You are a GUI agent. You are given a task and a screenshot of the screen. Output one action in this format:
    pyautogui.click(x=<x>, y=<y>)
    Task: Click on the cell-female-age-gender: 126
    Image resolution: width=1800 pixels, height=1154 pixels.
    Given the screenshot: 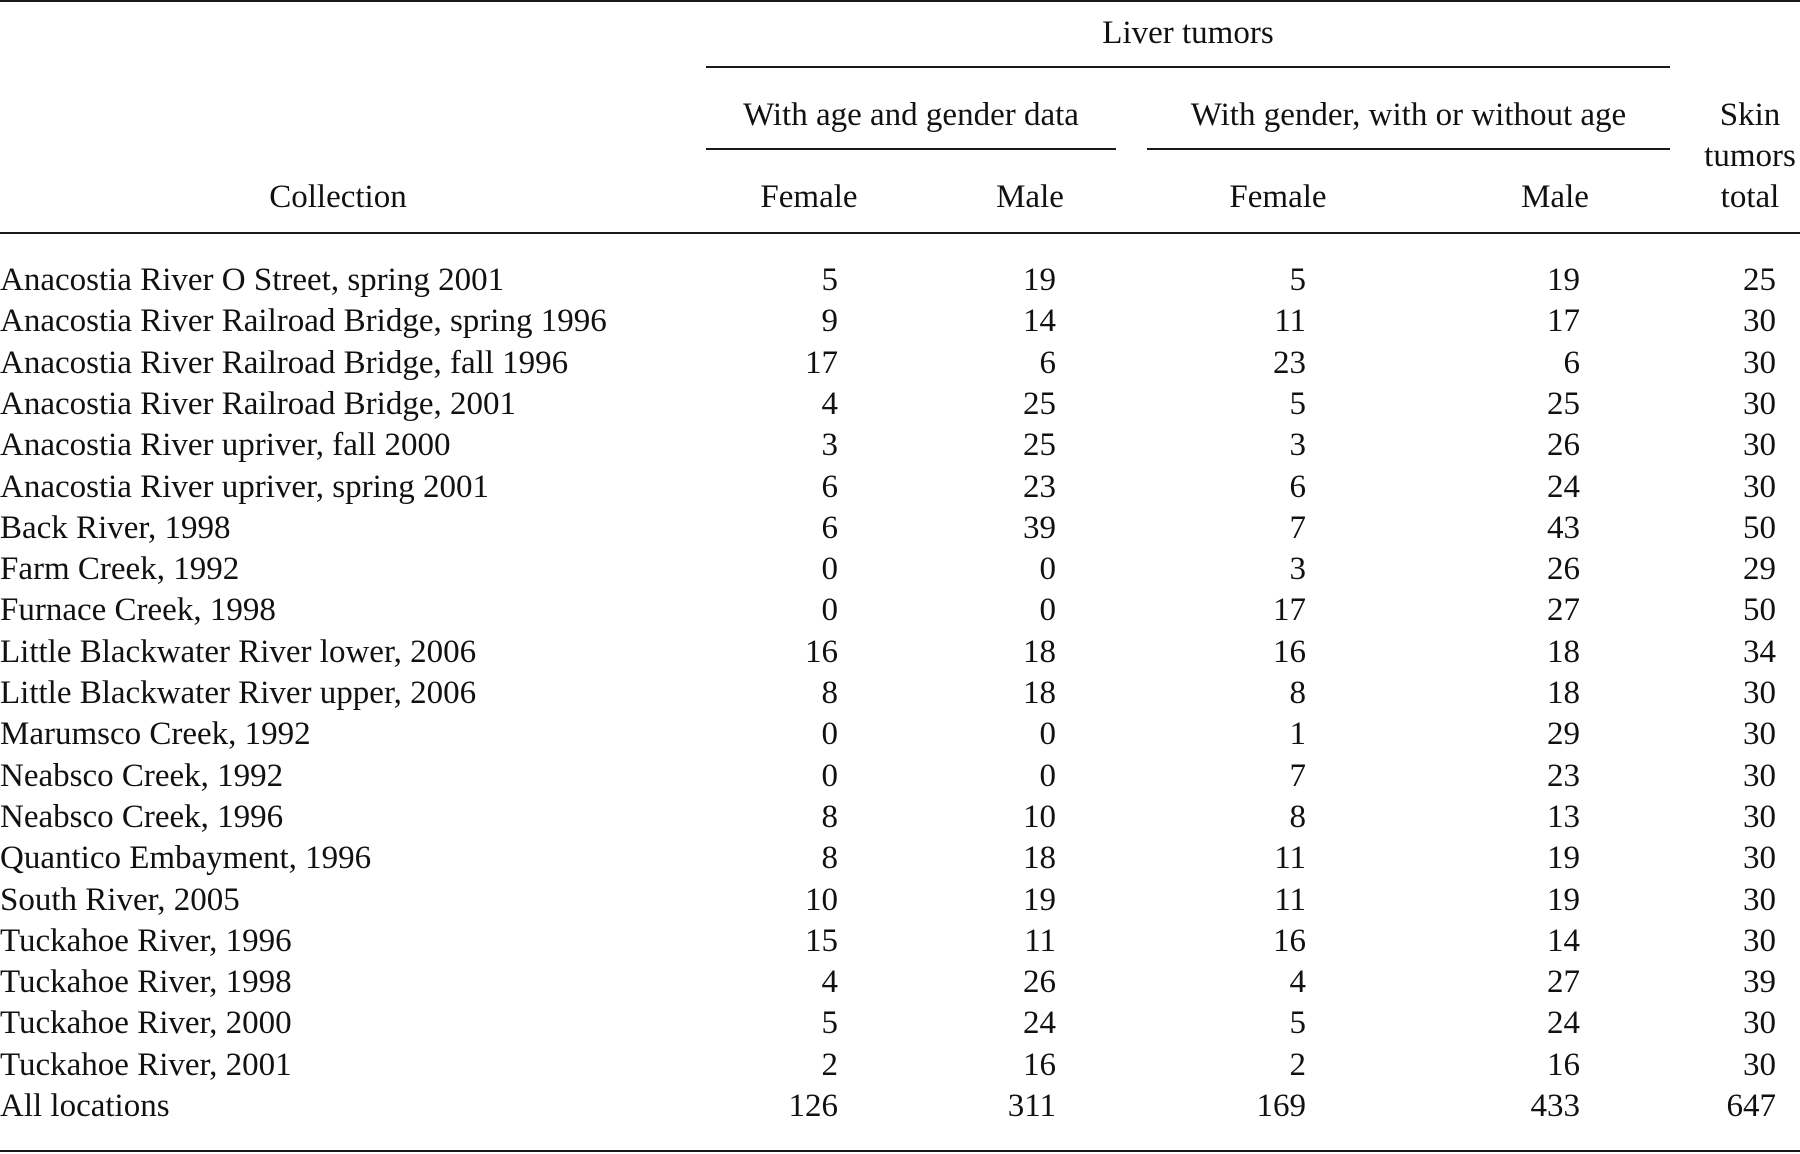 What is the action you would take?
    pyautogui.click(x=813, y=1106)
    